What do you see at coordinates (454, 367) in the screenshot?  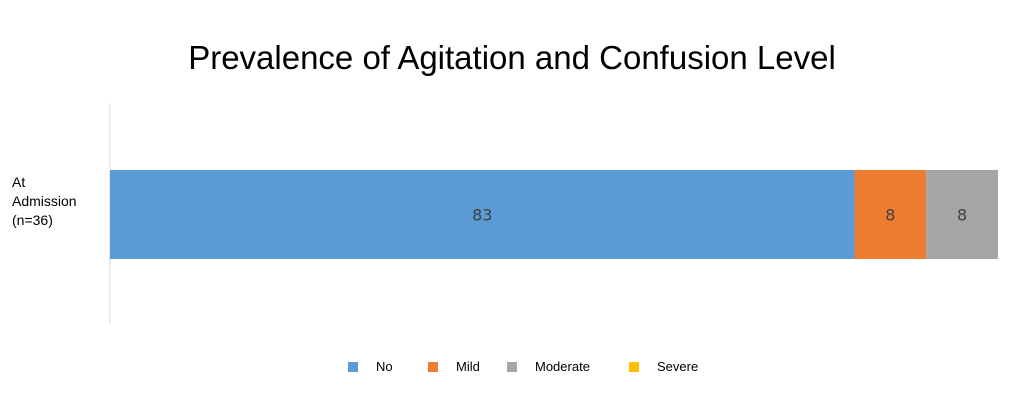 I see `legend-item-mild: Mild` at bounding box center [454, 367].